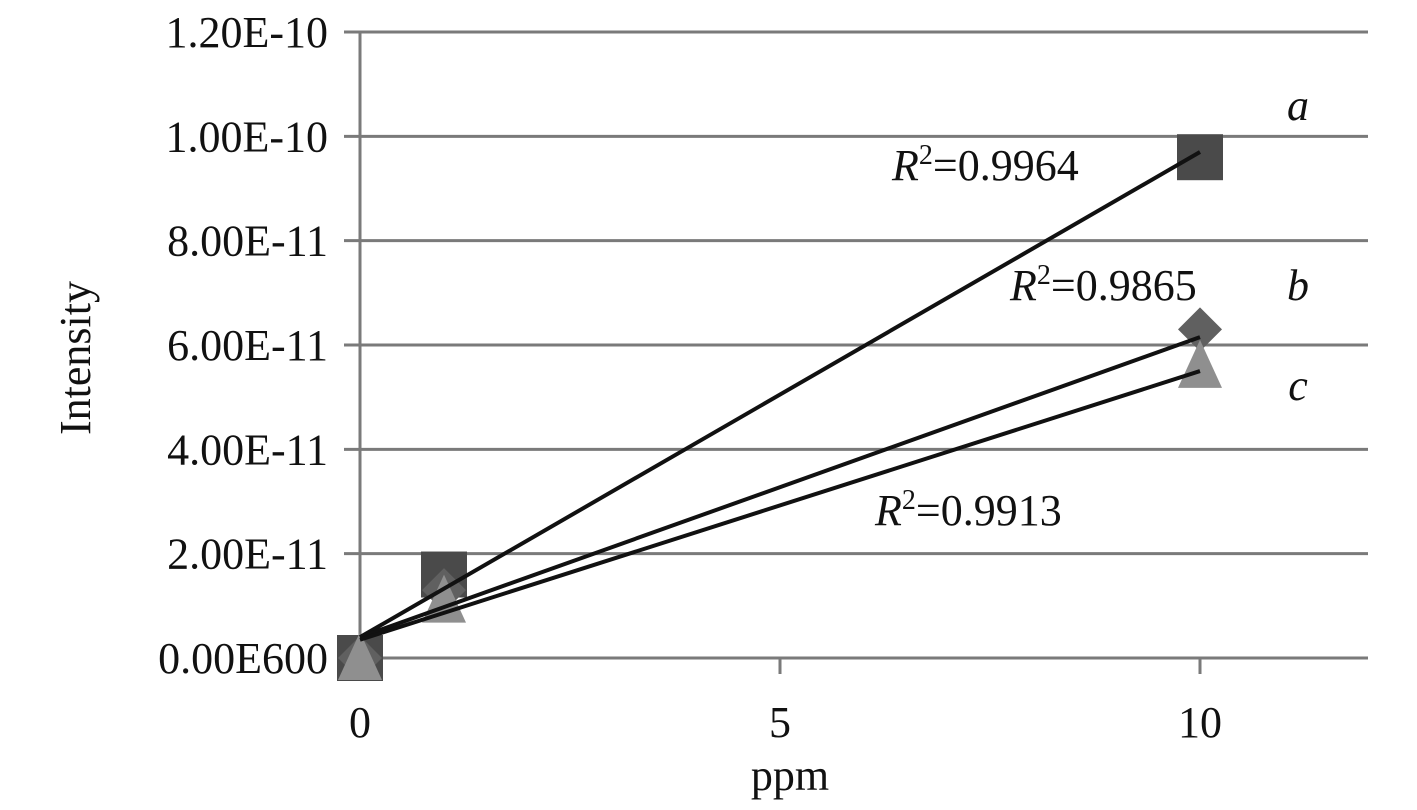 The height and width of the screenshot is (810, 1417). What do you see at coordinates (790, 775) in the screenshot?
I see `x-axis-title: ppm` at bounding box center [790, 775].